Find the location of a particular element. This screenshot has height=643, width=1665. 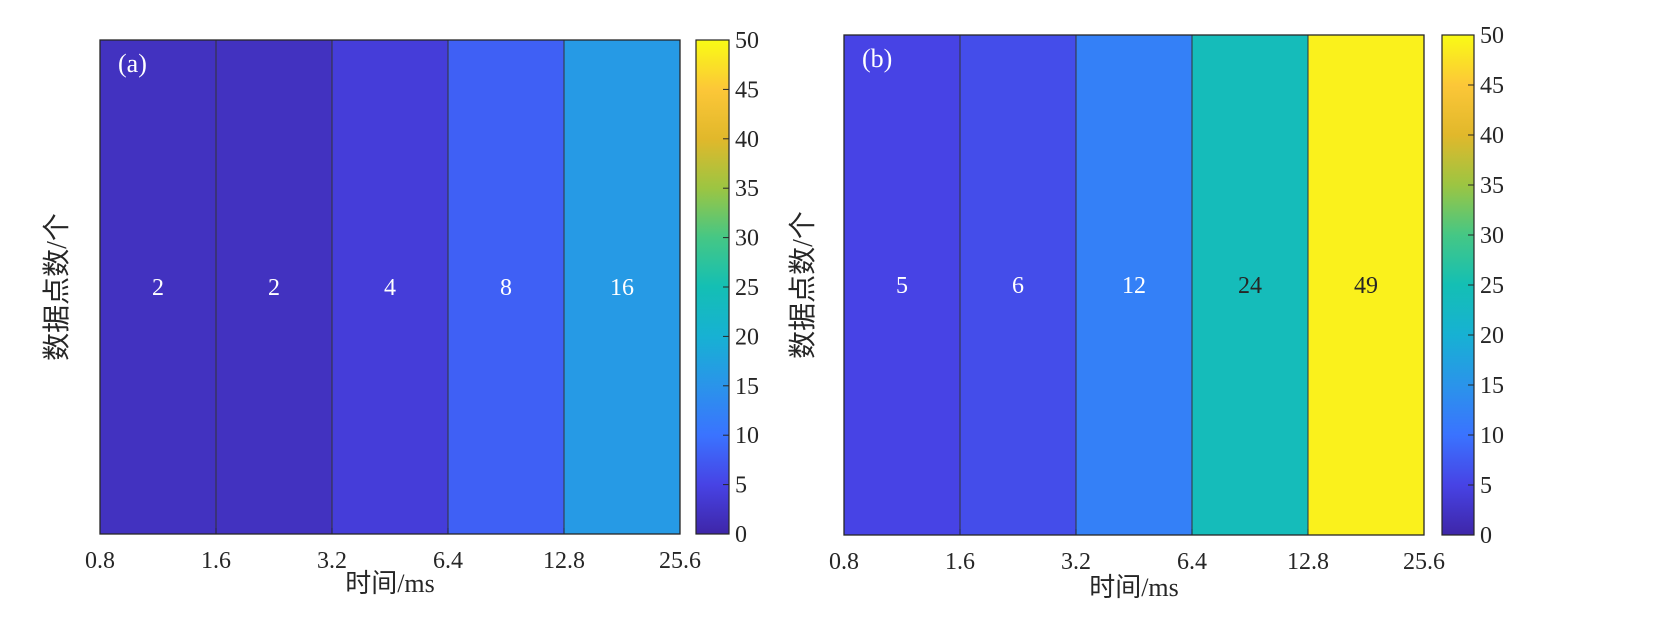

panel-label: (b) is located at coordinates (877, 58).